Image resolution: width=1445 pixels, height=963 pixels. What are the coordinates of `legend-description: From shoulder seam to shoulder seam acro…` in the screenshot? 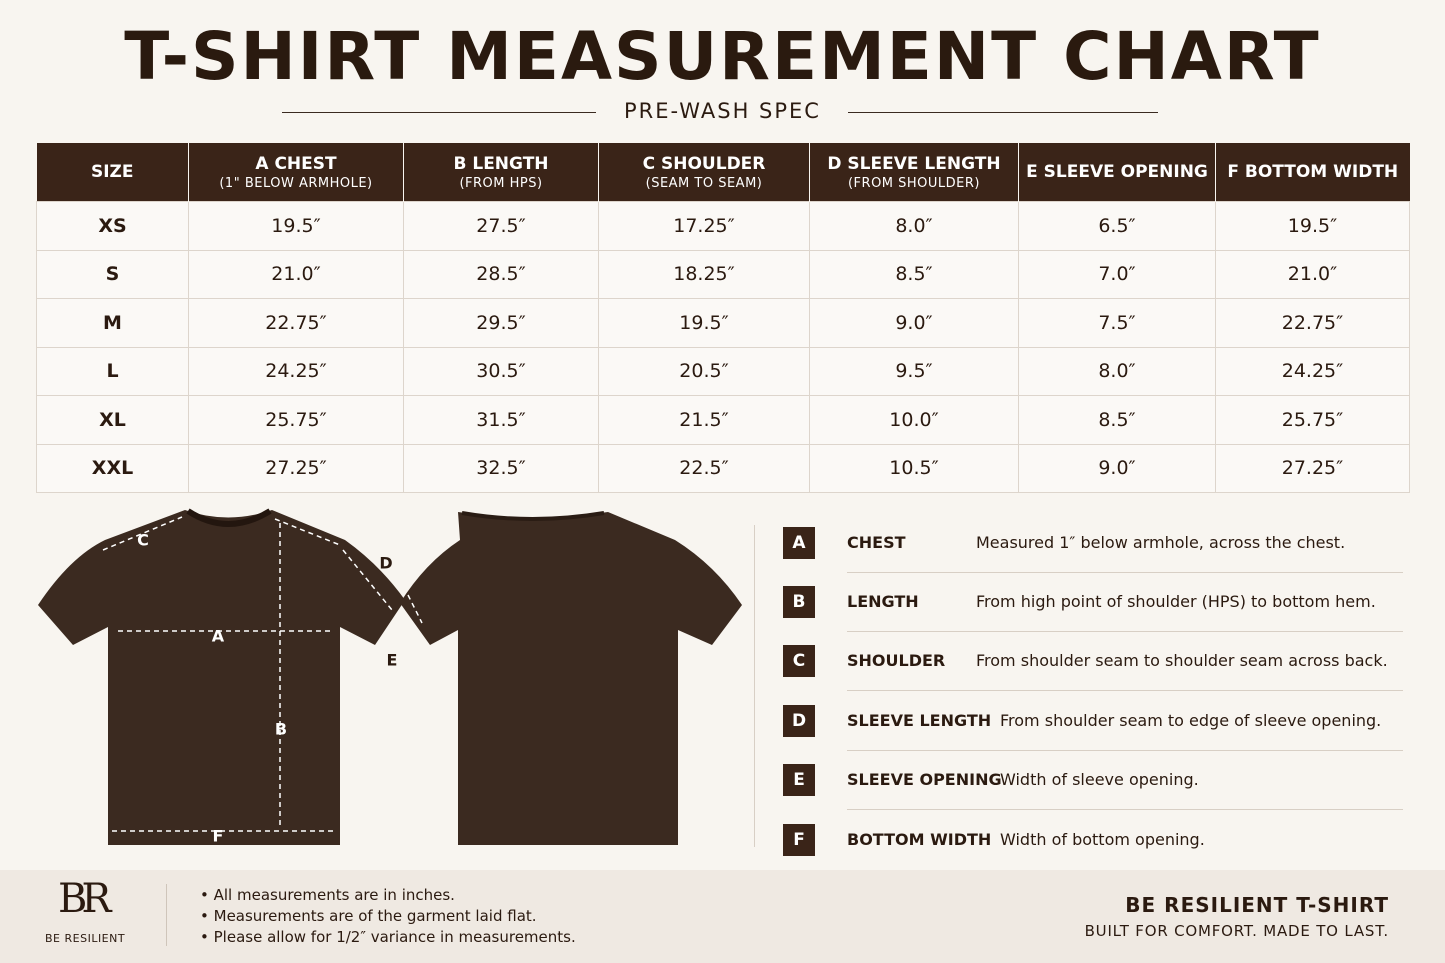 It's located at (1182, 660).